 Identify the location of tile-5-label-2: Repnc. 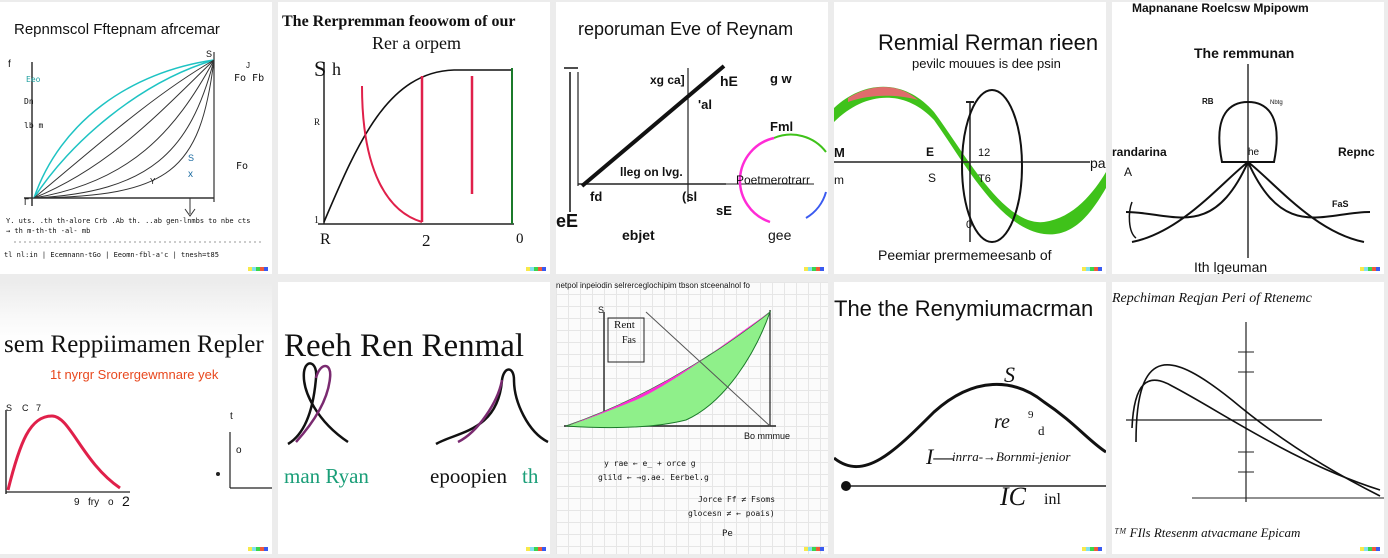
(1356, 152).